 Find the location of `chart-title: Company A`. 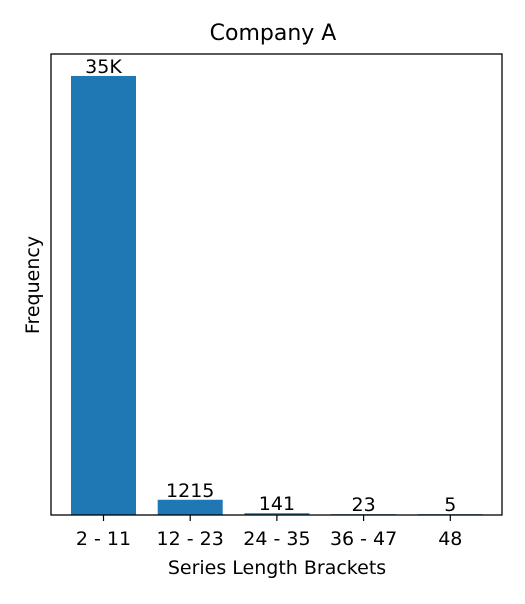

chart-title: Company A is located at coordinates (273, 33).